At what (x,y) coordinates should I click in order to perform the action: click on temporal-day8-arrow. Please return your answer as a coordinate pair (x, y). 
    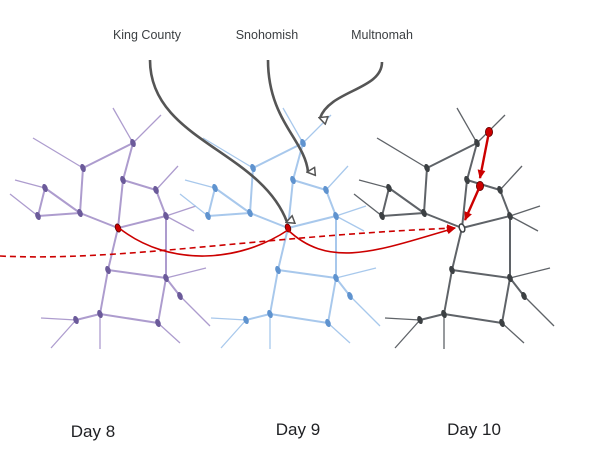
    Looking at the image, I should click on (287, 241).